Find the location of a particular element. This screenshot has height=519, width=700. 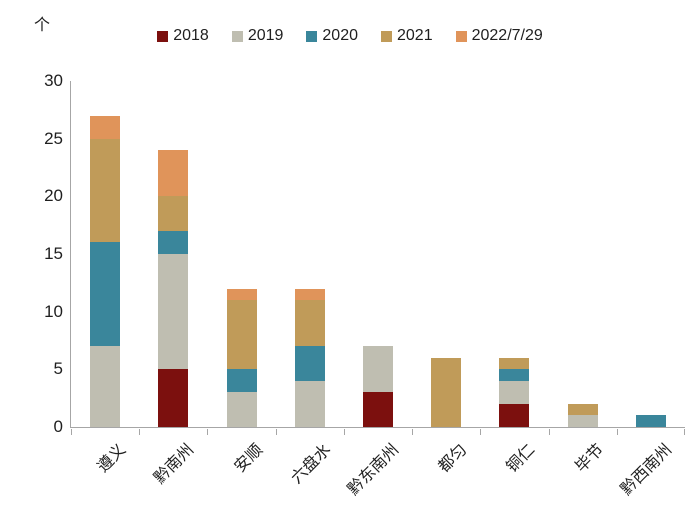

legend-item: 2018 is located at coordinates (183, 36).